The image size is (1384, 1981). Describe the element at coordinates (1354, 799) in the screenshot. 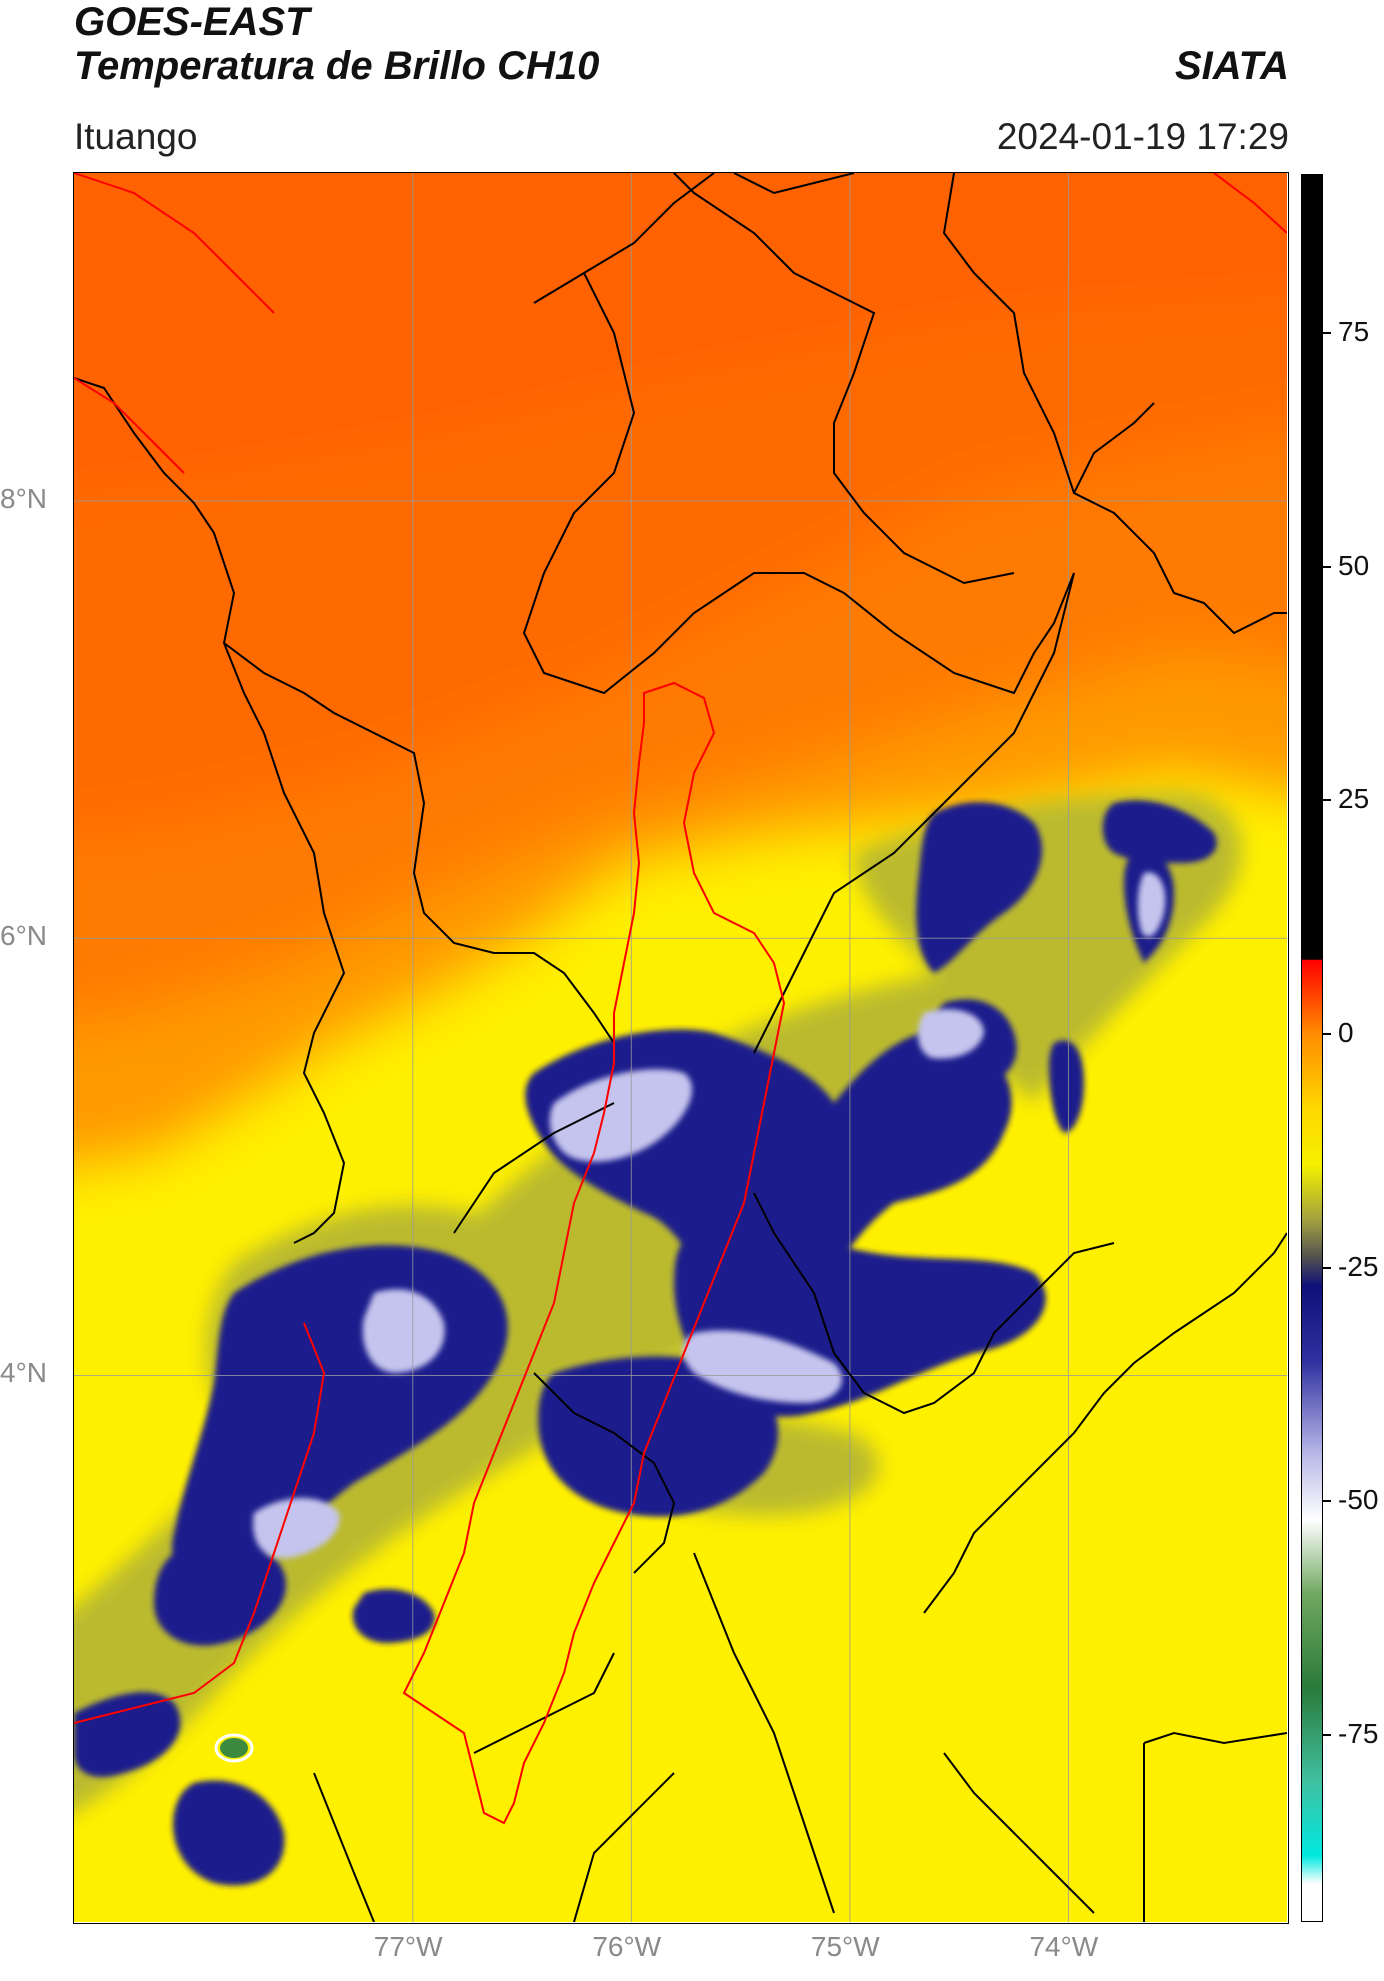

I see `colorbar-label-25: 25` at that location.